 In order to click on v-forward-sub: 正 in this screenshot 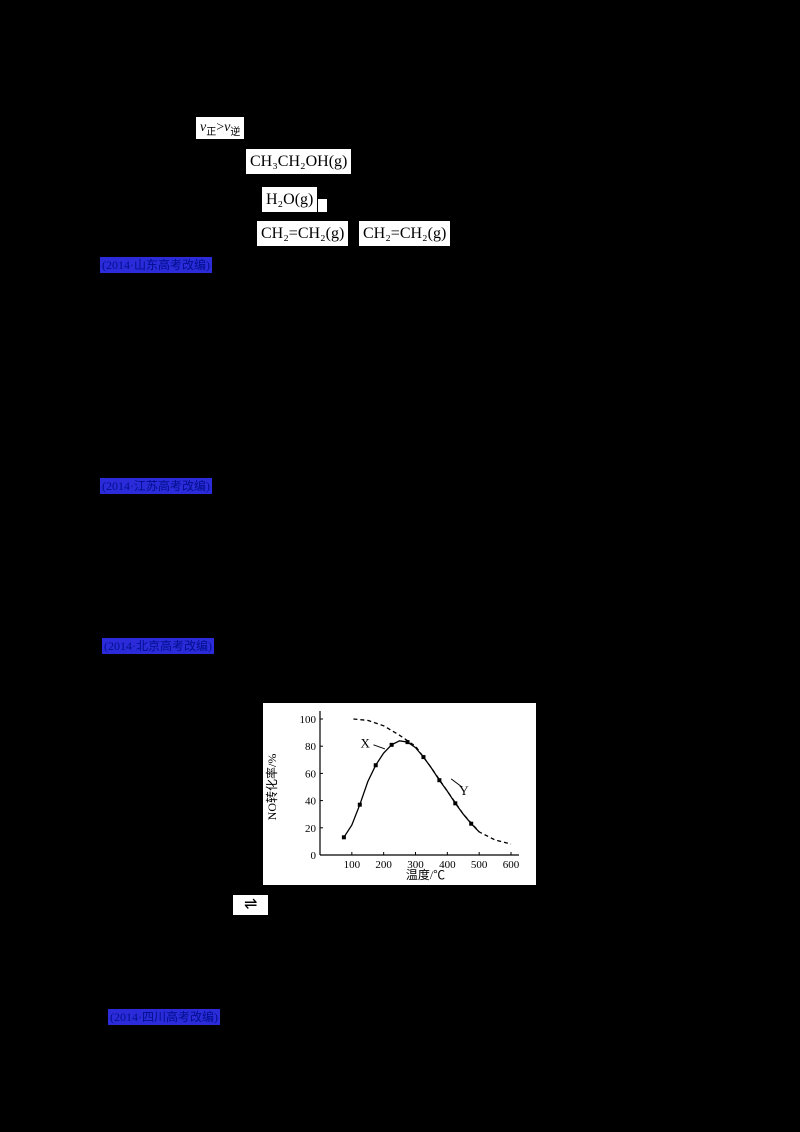, I will do `click(211, 132)`.